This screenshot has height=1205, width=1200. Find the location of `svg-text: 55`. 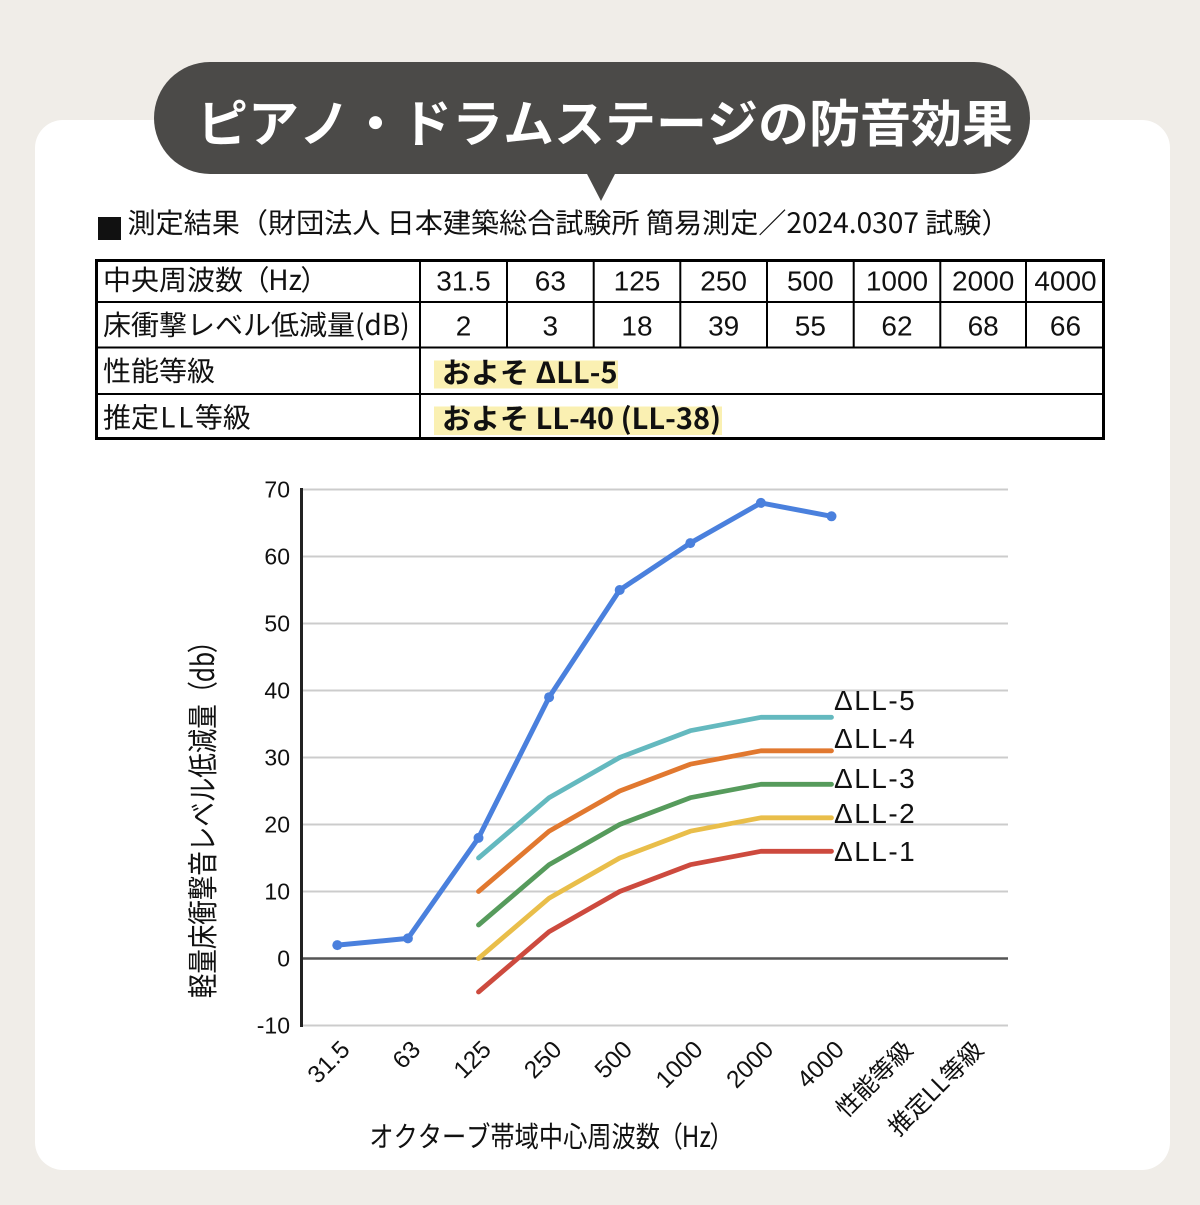

svg-text: 55 is located at coordinates (810, 326).